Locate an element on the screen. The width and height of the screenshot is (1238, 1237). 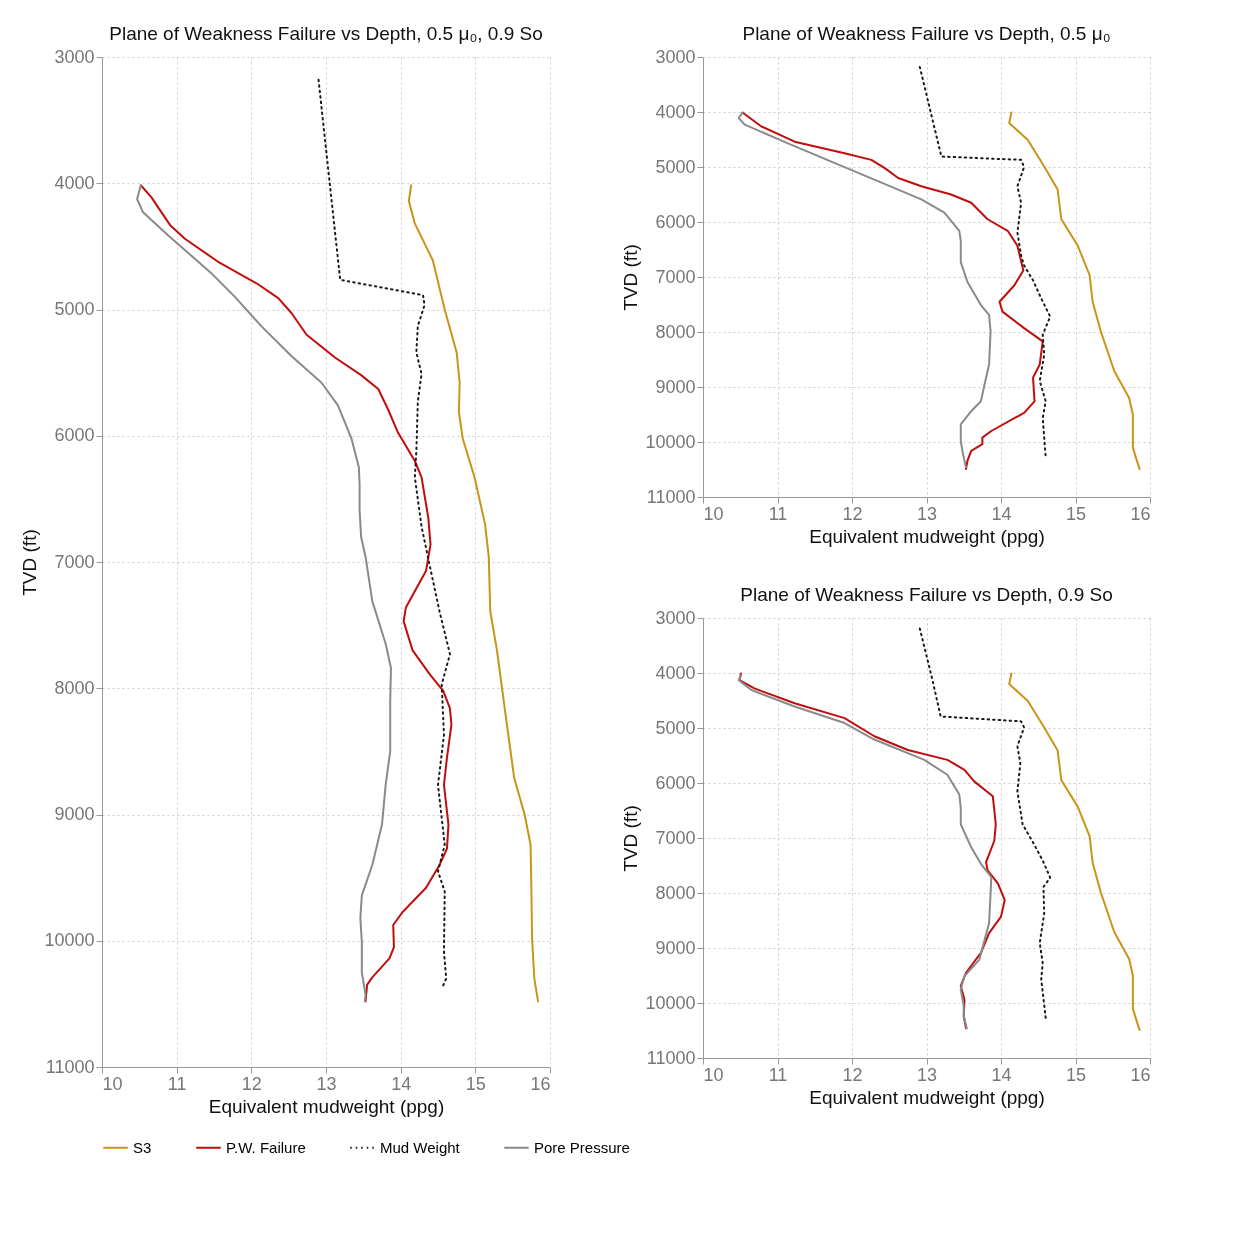
chart-title: Plane of Weakness Failure vs Depth, 0.9 So is located at coordinates (926, 594).